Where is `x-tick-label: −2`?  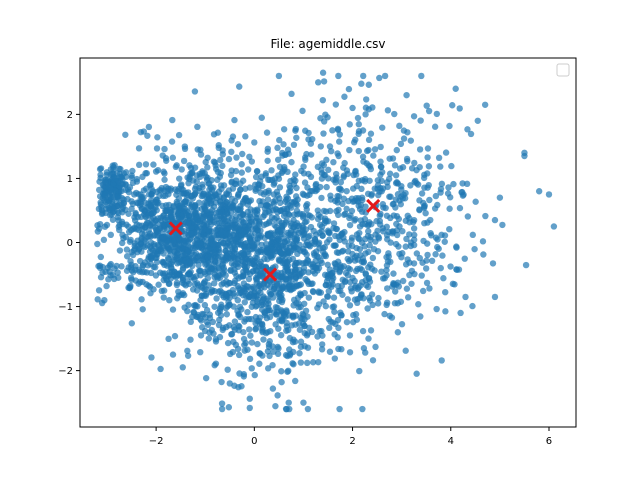
x-tick-label: −2 is located at coordinates (156, 441).